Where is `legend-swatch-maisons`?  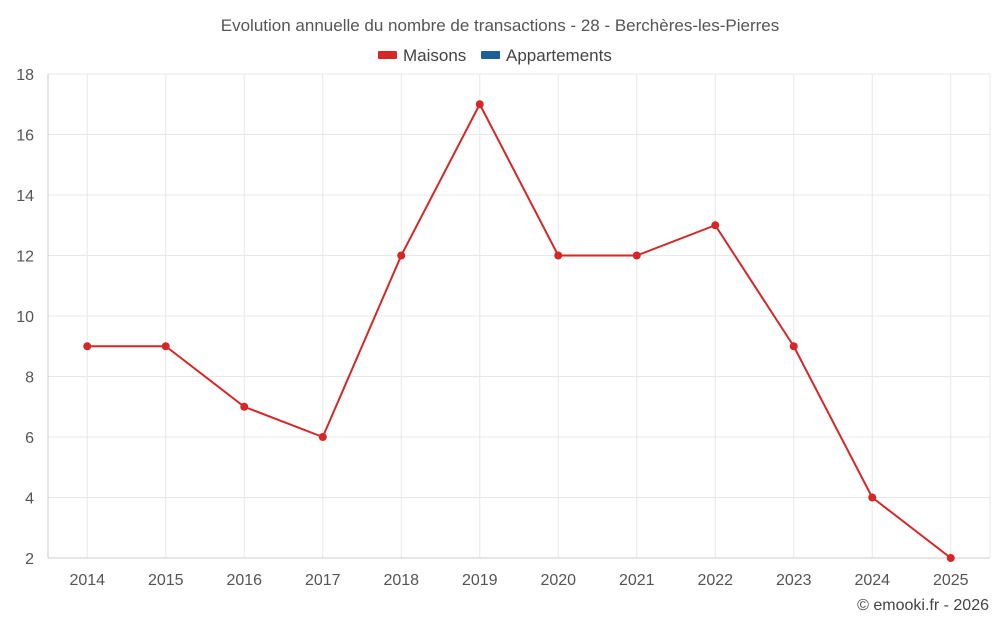 legend-swatch-maisons is located at coordinates (387, 55).